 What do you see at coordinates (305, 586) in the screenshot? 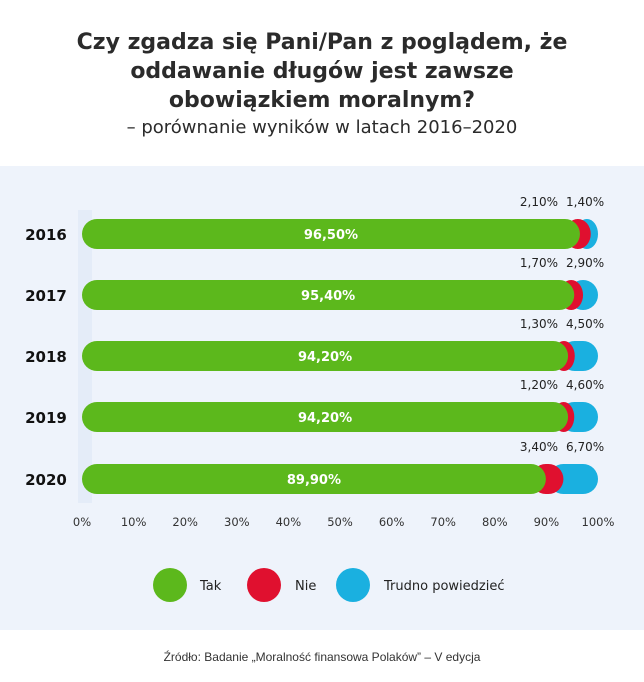
I see `legend-label: Nie` at bounding box center [305, 586].